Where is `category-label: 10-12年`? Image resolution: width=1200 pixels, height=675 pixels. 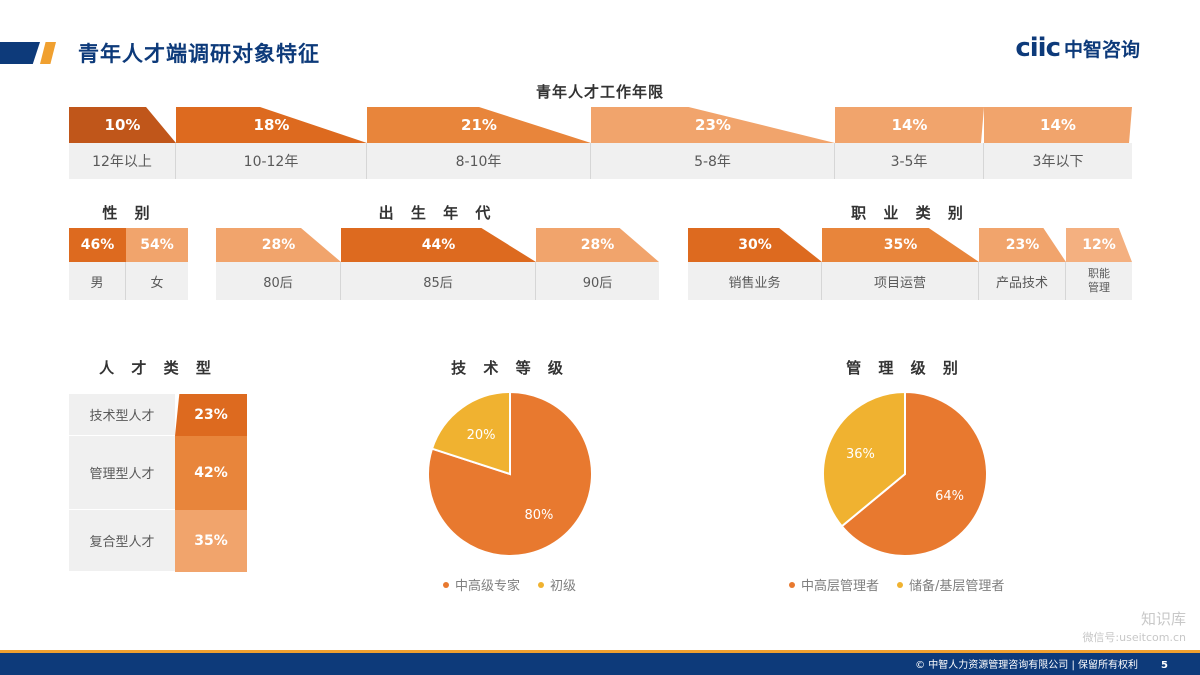
category-label: 10-12年 is located at coordinates (271, 161).